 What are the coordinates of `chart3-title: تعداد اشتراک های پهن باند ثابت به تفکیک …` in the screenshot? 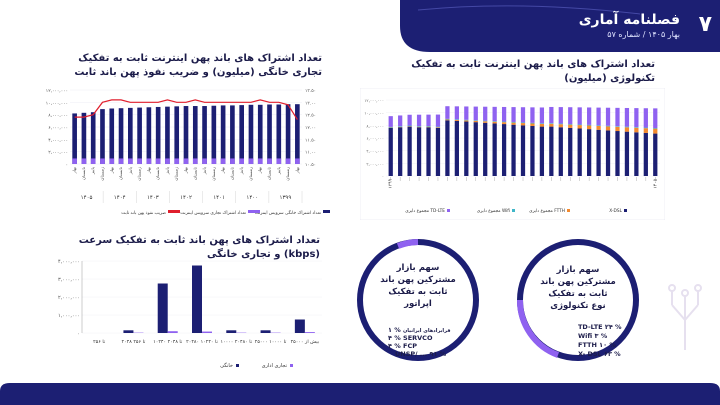 It's located at (199, 247).